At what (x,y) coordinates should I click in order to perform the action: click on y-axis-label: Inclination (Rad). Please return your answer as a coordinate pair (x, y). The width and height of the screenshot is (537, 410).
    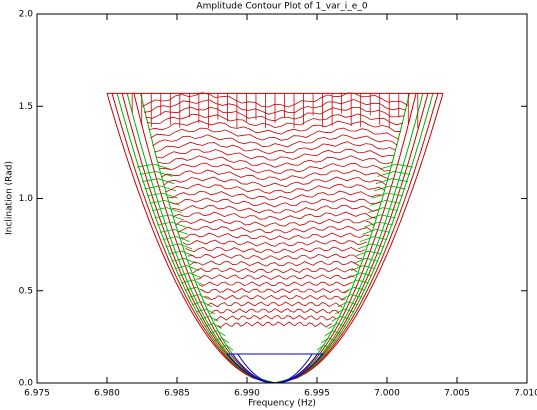
    Looking at the image, I should click on (10, 198).